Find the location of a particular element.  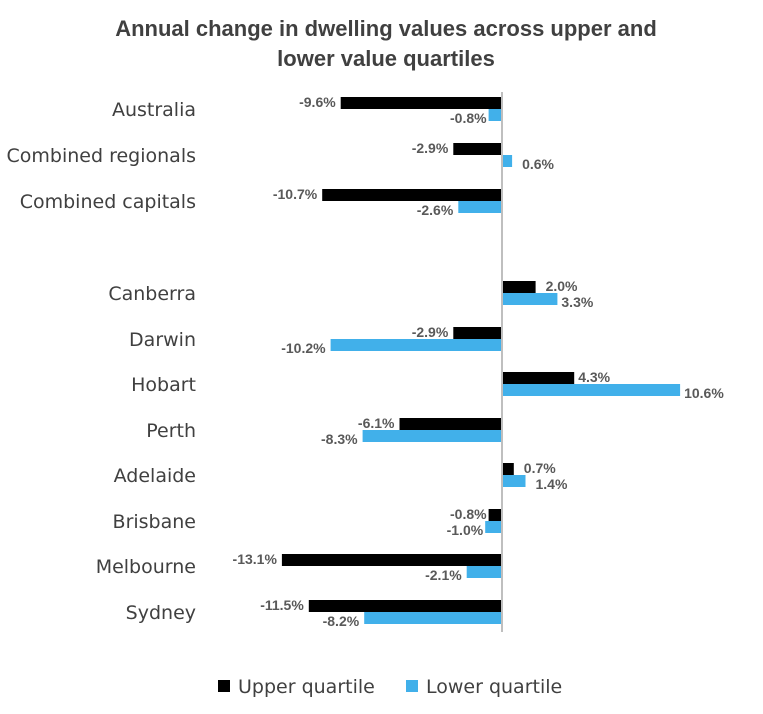

data-label-lower: -1.0% is located at coordinates (465, 530).